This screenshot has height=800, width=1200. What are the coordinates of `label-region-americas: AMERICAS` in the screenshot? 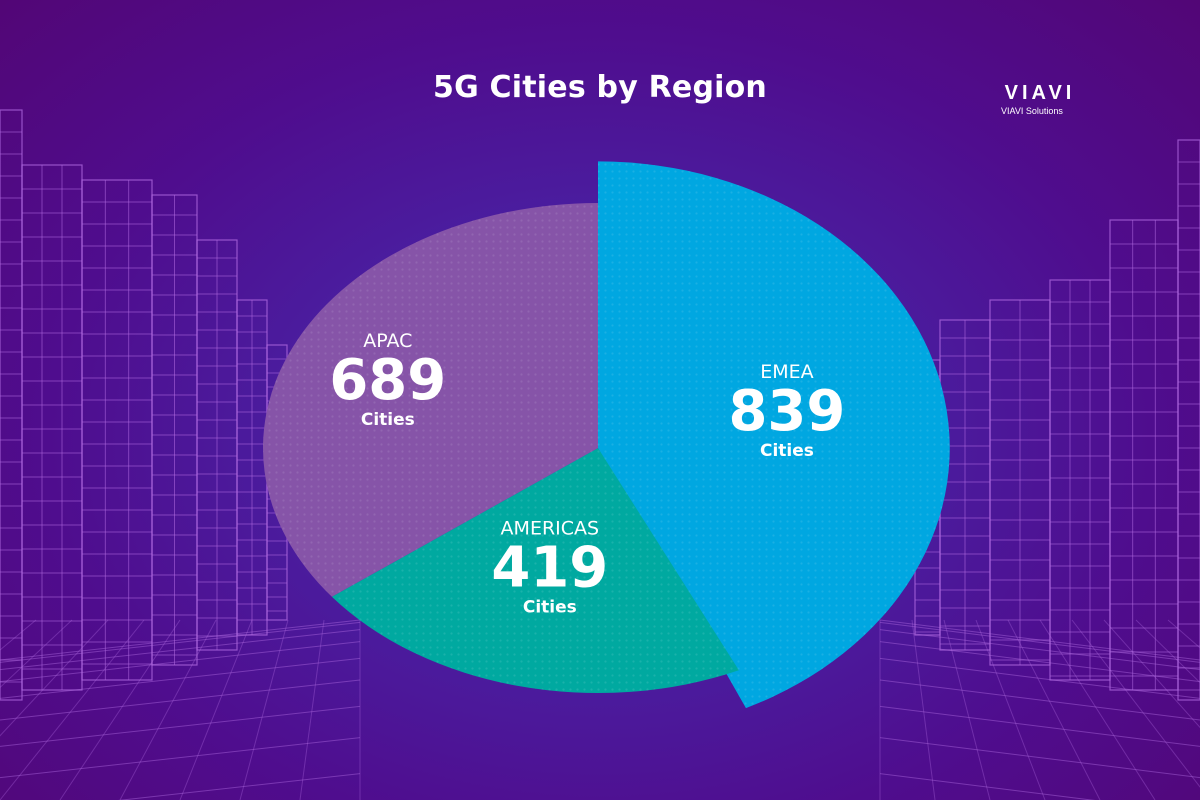 It's located at (550, 529).